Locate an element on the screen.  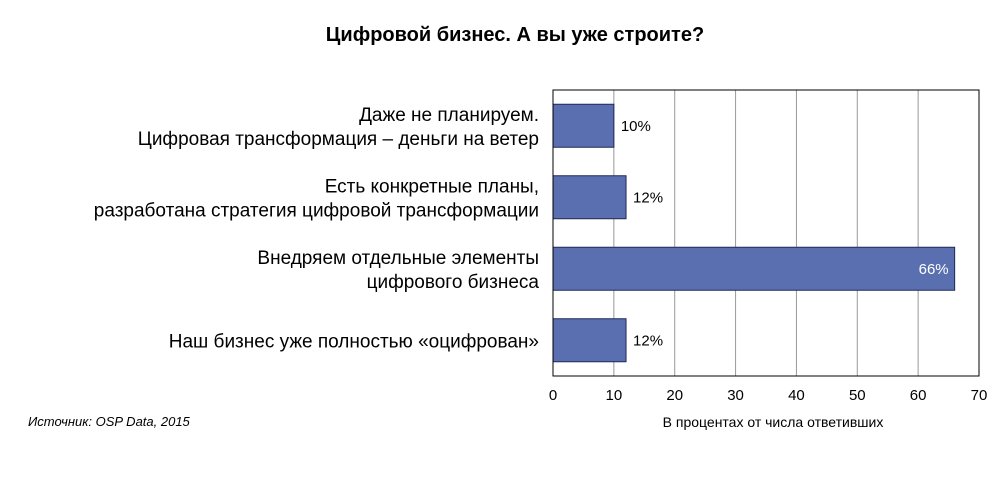
category-label-2-line-0: Внедряем отдельные элементы is located at coordinates (398, 258).